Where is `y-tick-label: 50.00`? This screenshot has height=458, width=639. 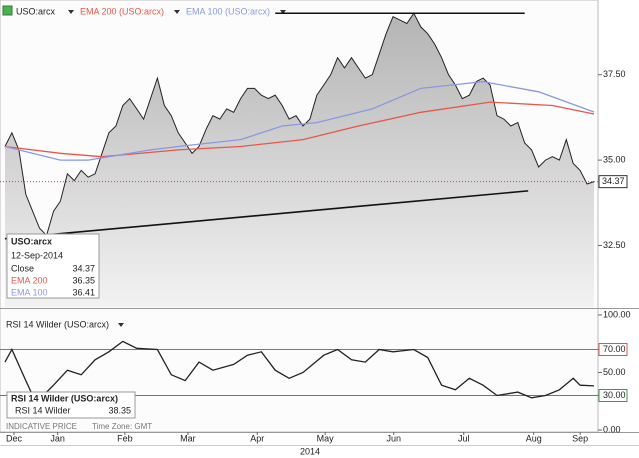 y-tick-label: 50.00 is located at coordinates (614, 372).